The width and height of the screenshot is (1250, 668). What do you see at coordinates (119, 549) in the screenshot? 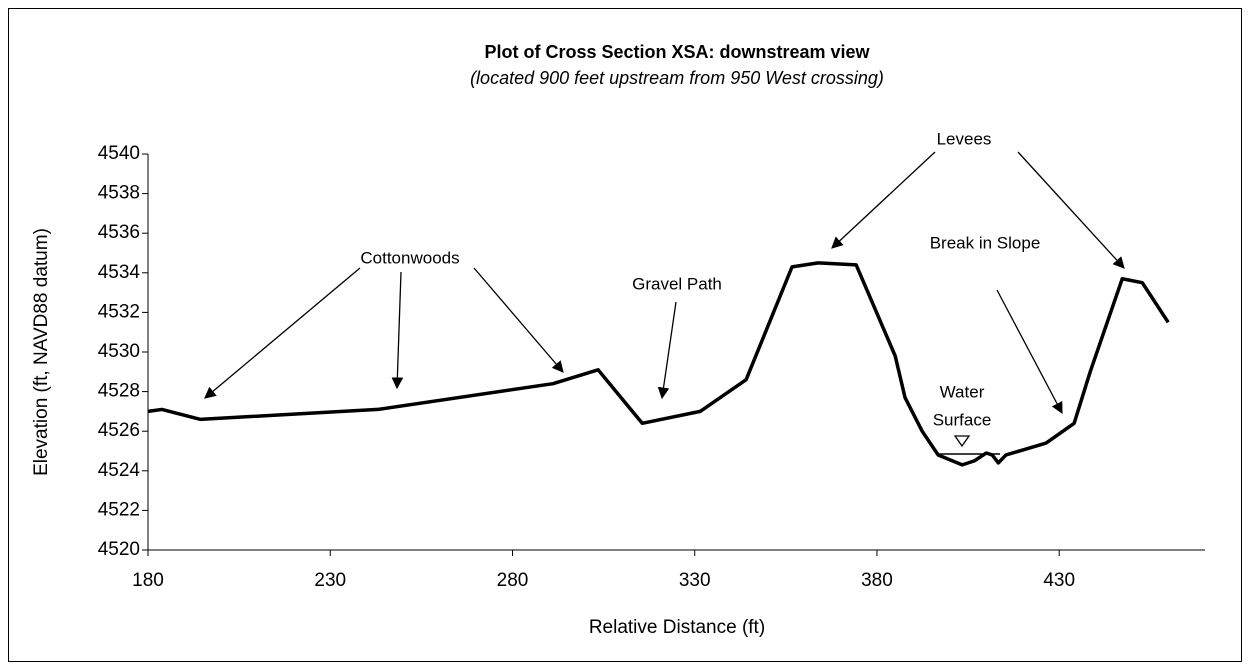
I see `y-tick-label: 4520` at bounding box center [119, 549].